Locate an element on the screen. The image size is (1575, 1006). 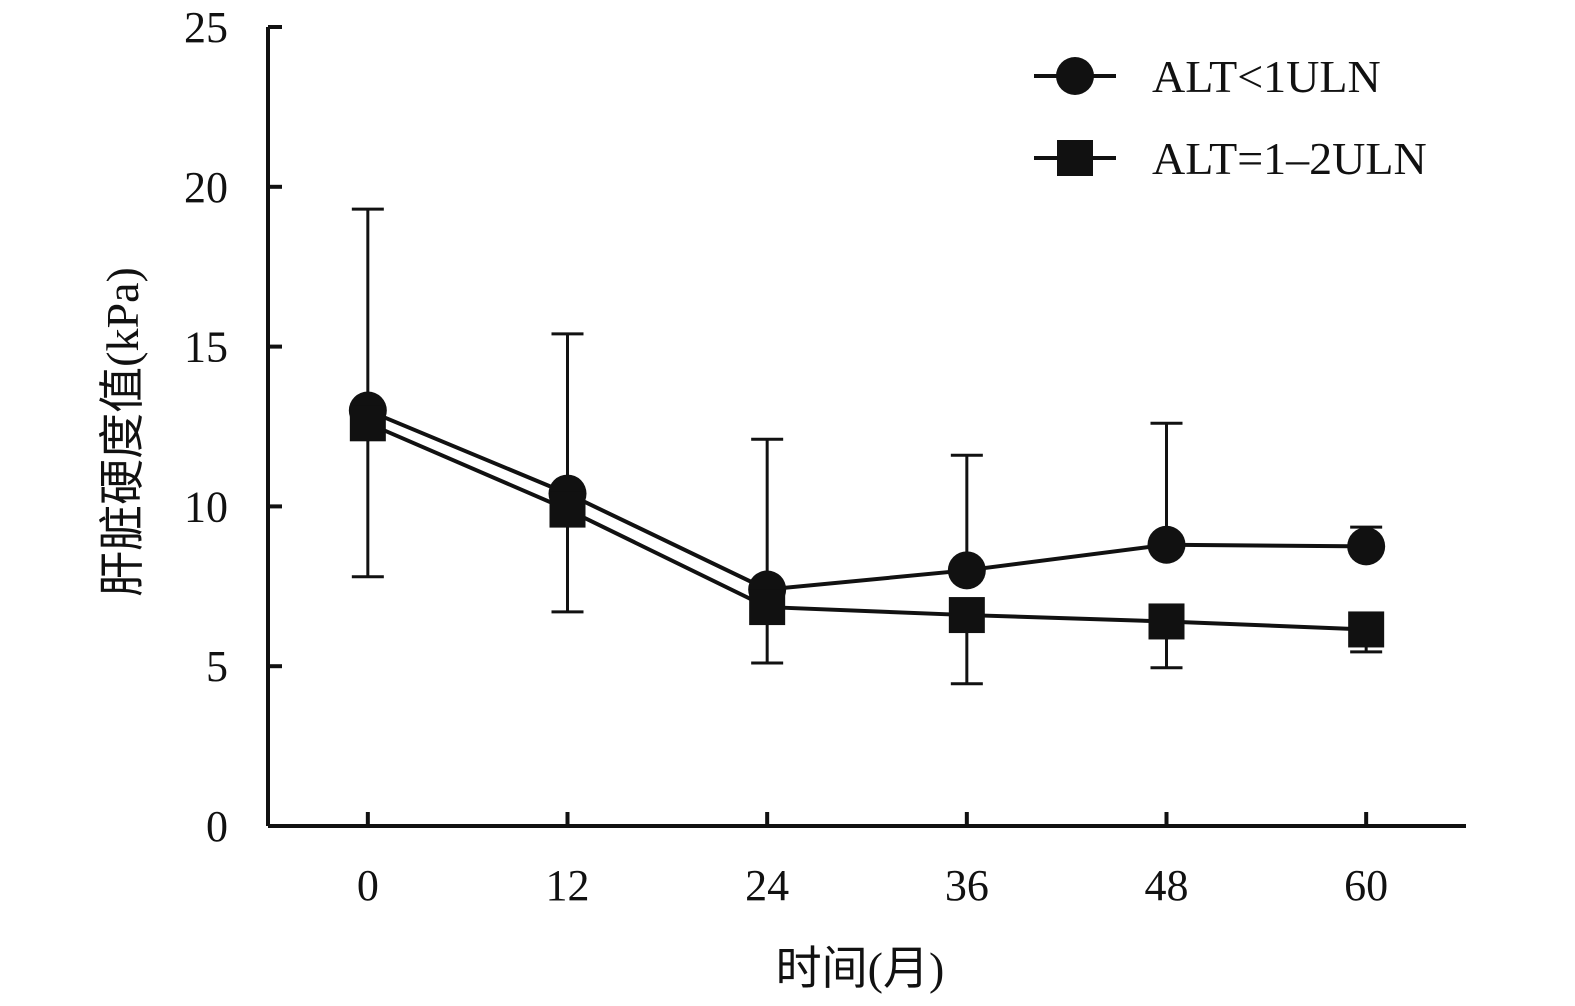
y-tick-label: 25 is located at coordinates (206, 27).